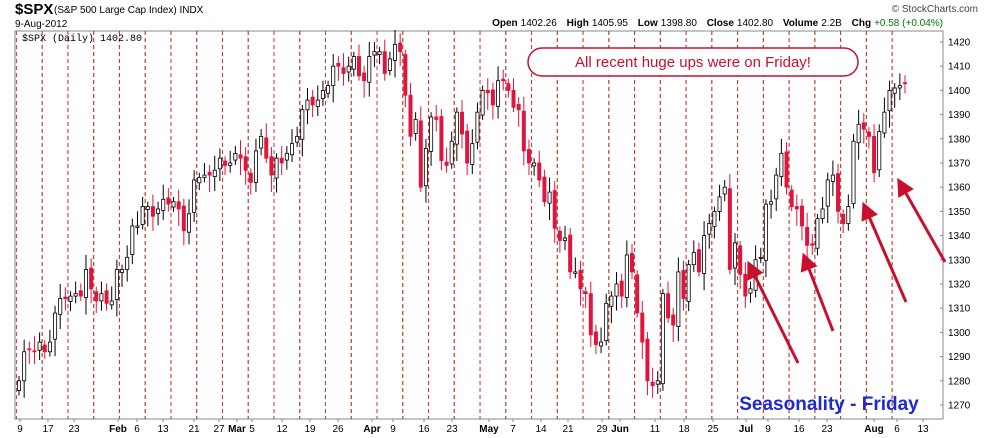 This screenshot has height=438, width=990. What do you see at coordinates (713, 429) in the screenshot?
I see `x-tick-label: 25` at bounding box center [713, 429].